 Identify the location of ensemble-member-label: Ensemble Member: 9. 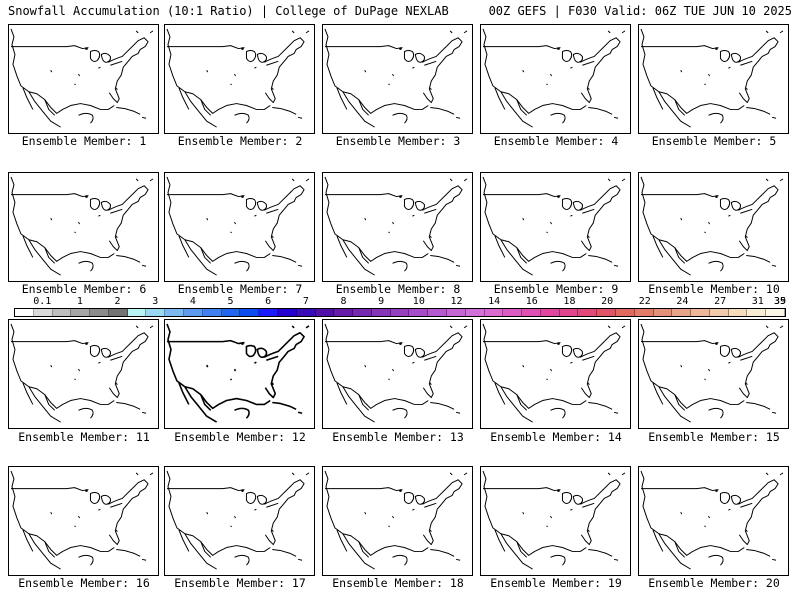
(556, 289).